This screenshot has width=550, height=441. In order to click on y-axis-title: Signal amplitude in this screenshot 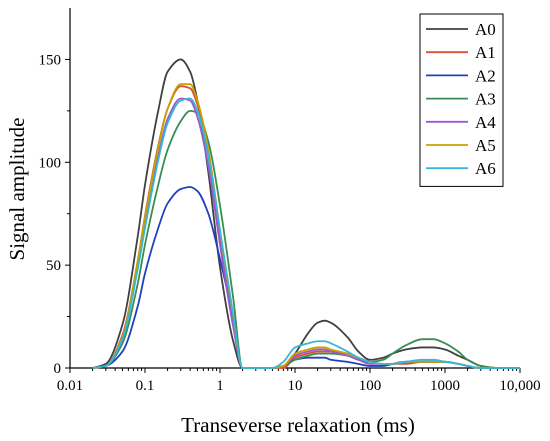, I will do `click(17, 189)`.